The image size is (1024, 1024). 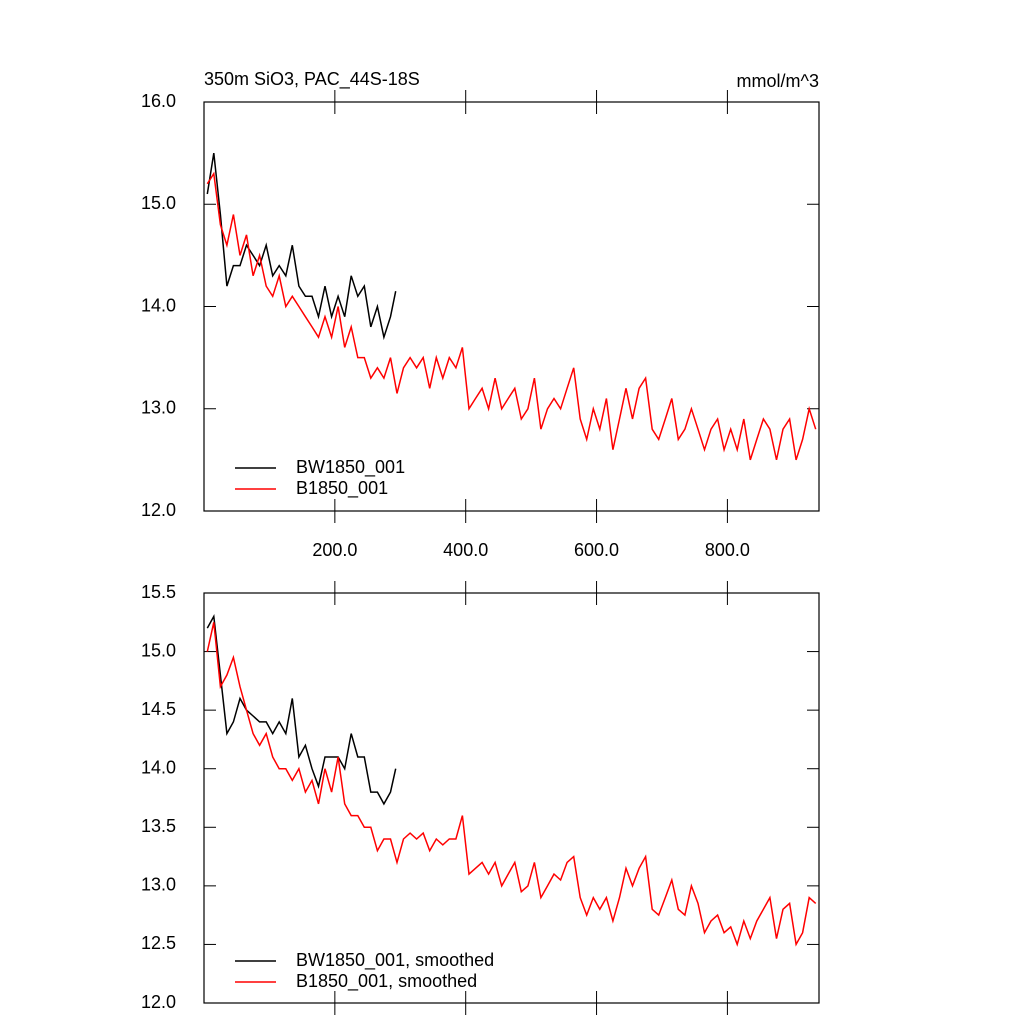 I want to click on y-tick-label: 13.5, so click(x=158, y=826).